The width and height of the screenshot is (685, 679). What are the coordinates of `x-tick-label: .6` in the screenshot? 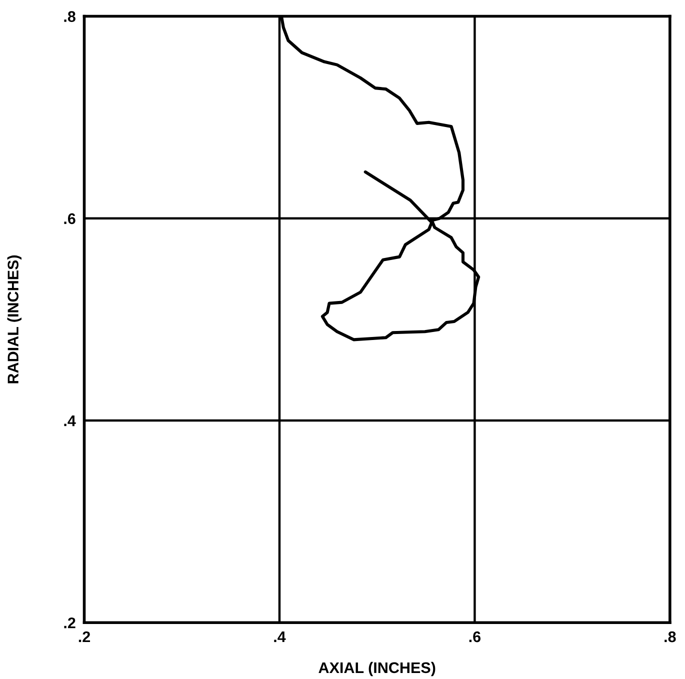 It's located at (475, 636).